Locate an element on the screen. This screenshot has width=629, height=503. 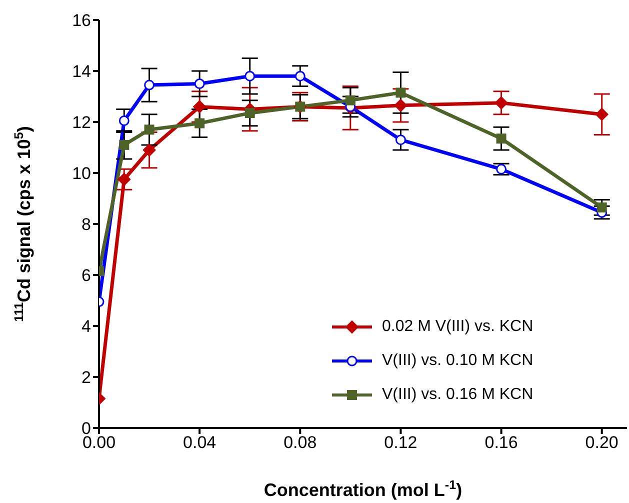
y-tick-label: 8 is located at coordinates (86, 224).